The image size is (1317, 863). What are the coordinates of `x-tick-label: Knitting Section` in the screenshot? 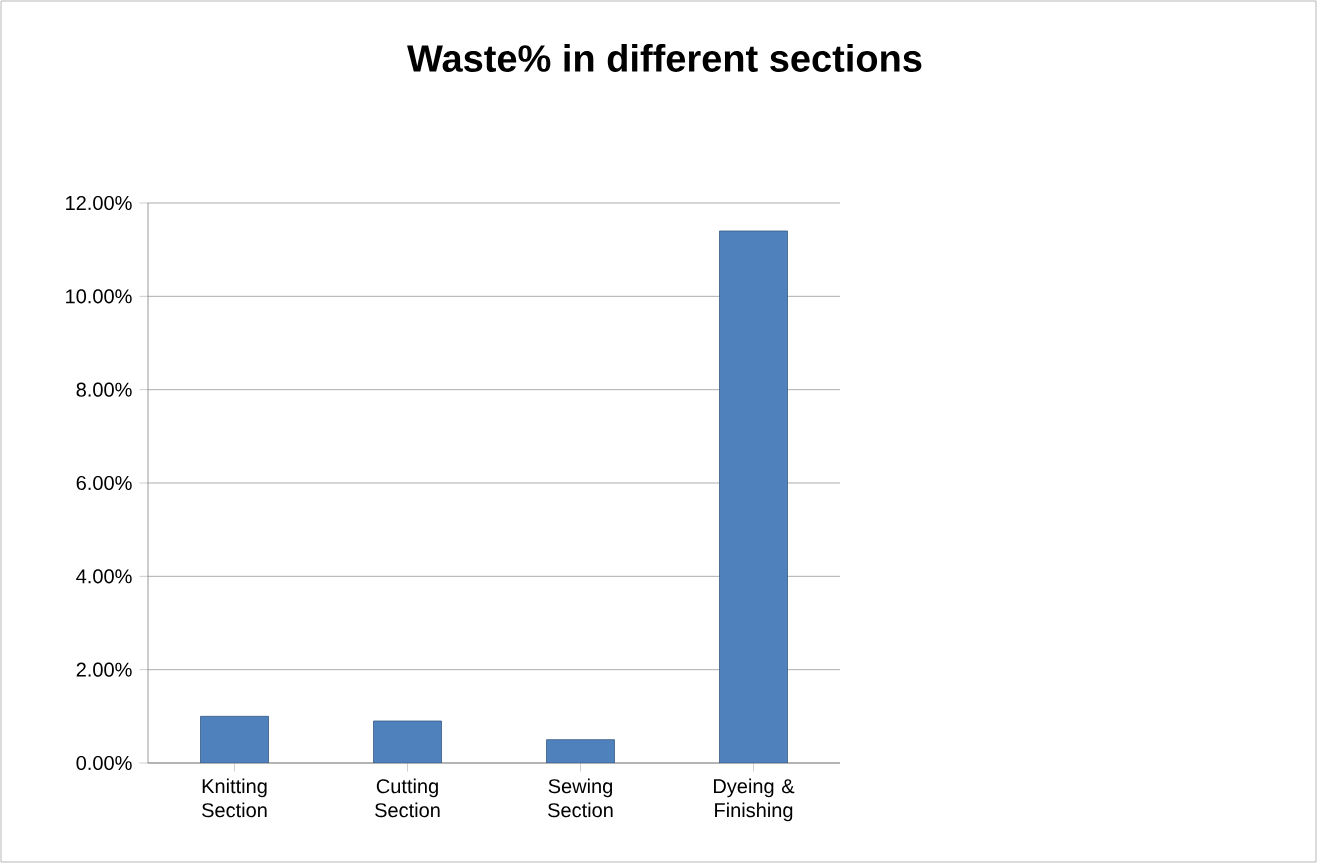 It's located at (234, 798).